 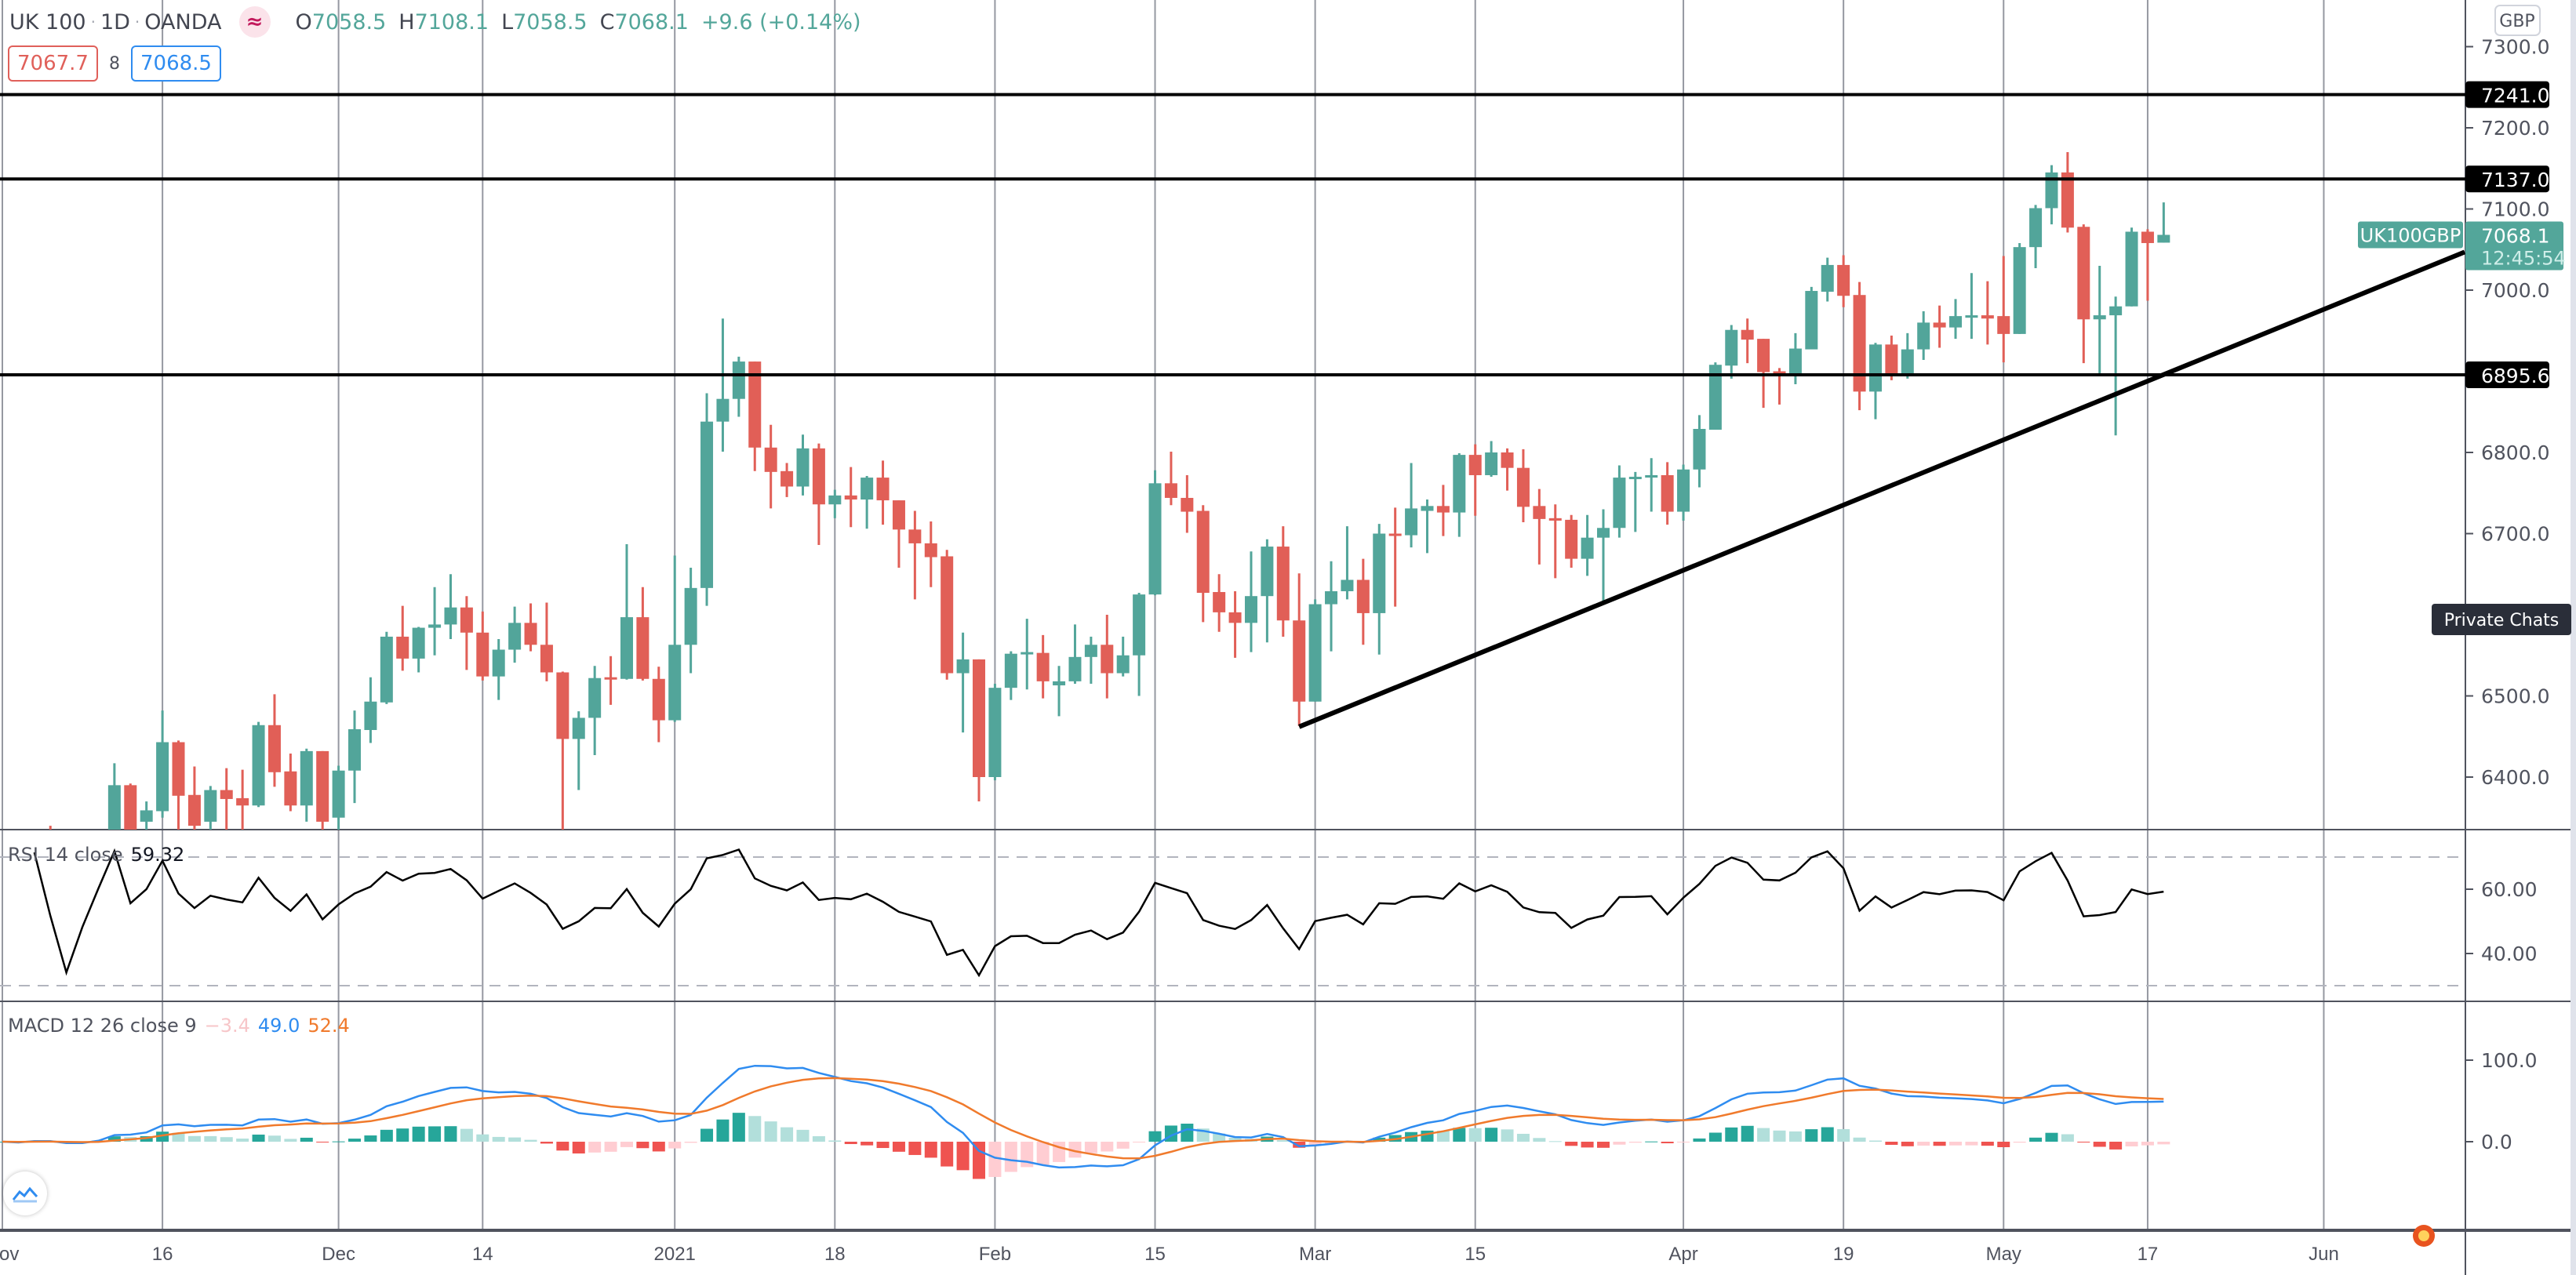 I want to click on interval: 1D, so click(x=115, y=22).